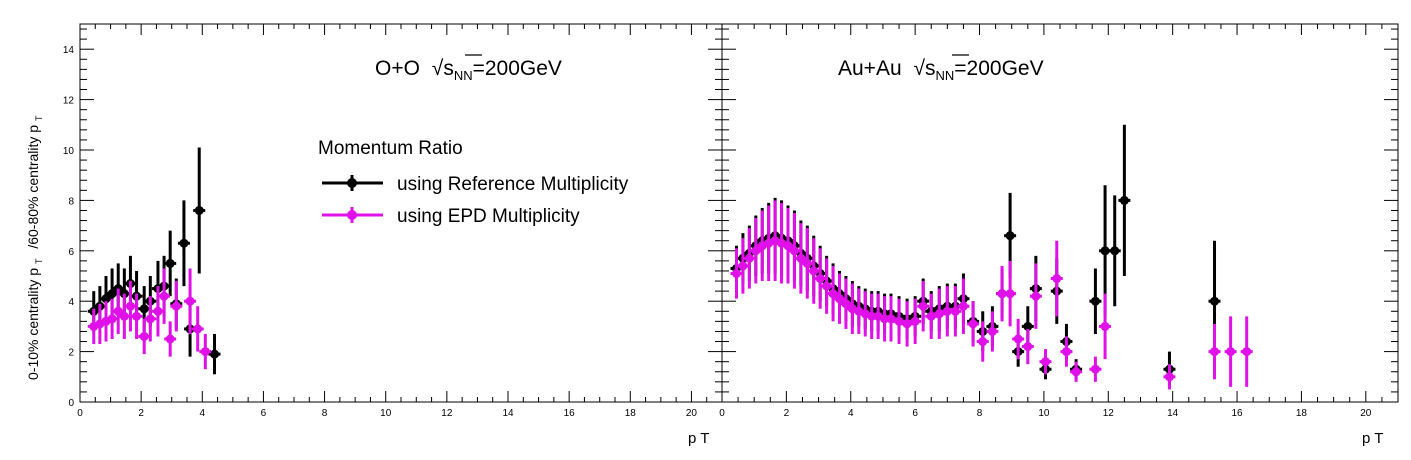  Describe the element at coordinates (930, 68) in the screenshot. I see `annotation-auau-s: s` at that location.